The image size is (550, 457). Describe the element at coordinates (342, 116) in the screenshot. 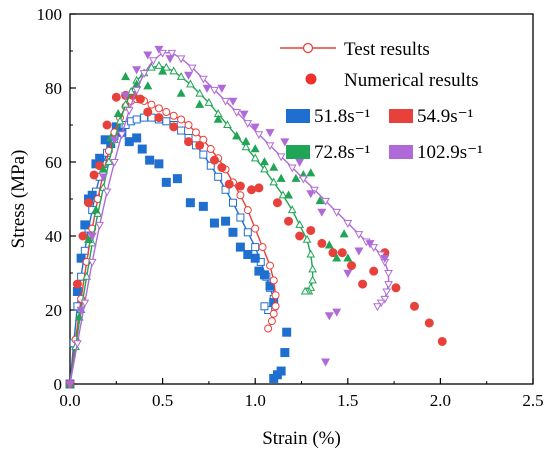

I see `legend-series-label: 51.8s⁻¹` at that location.